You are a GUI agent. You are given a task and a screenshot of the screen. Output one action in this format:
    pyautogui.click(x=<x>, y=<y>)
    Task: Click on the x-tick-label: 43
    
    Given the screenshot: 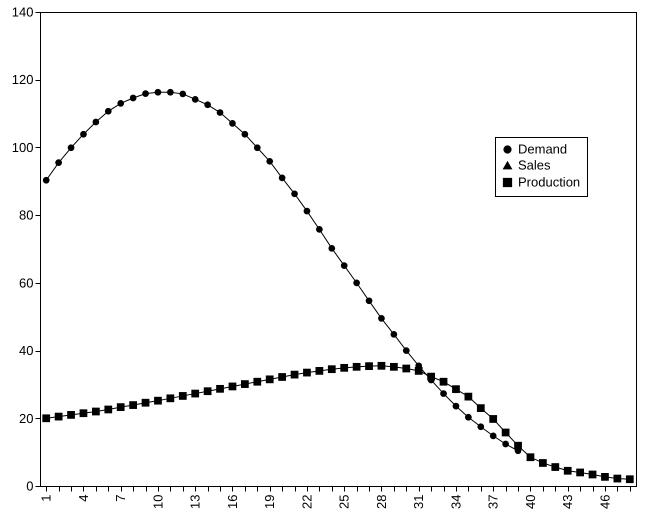 What is the action you would take?
    pyautogui.click(x=568, y=501)
    